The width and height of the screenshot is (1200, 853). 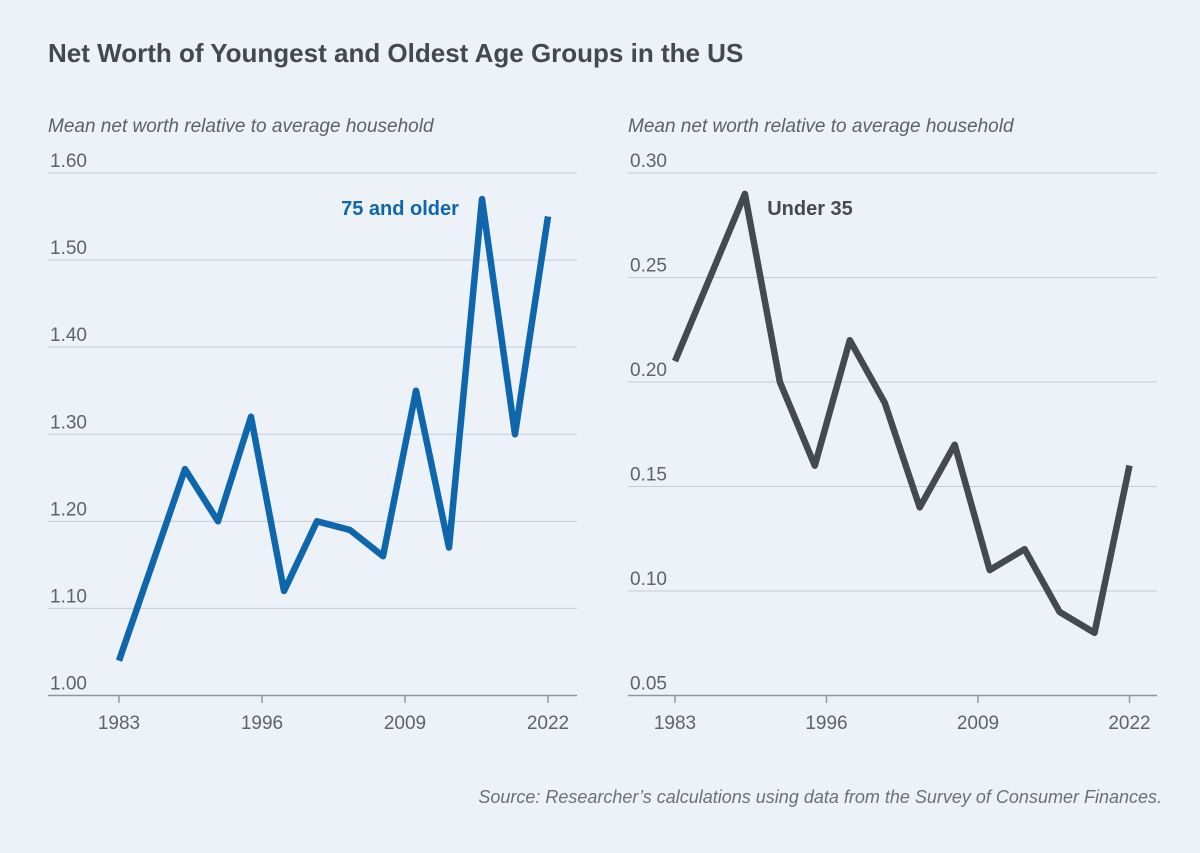 I want to click on series-label-75-and-older: 75 and older, so click(x=400, y=209).